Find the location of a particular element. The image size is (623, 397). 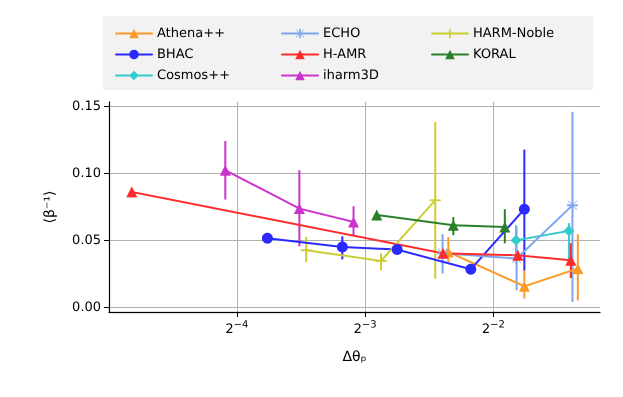

y-axis-title: ⟨β⁻¹⟩ is located at coordinates (50, 207).